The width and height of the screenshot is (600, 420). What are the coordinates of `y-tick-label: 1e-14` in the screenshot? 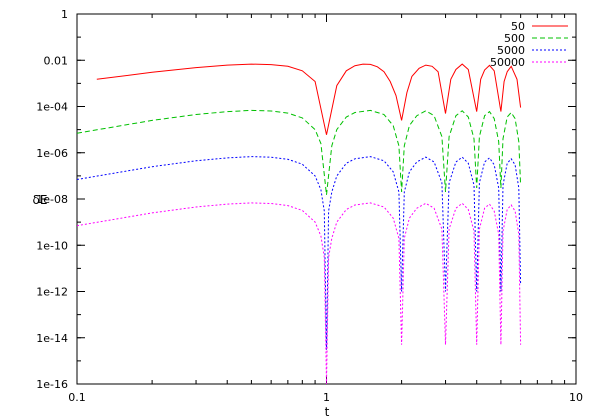 It's located at (52, 338).